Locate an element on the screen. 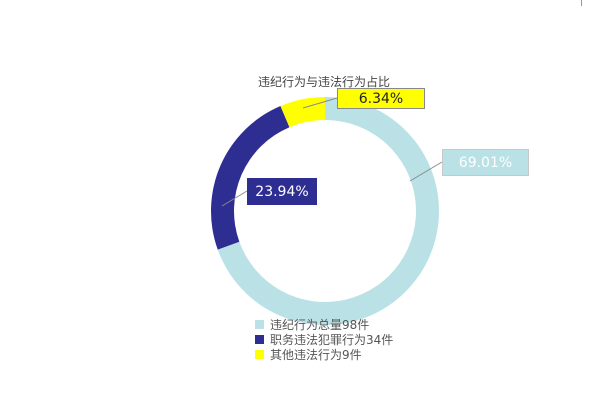  slice-label-other: 6.34% is located at coordinates (381, 98).